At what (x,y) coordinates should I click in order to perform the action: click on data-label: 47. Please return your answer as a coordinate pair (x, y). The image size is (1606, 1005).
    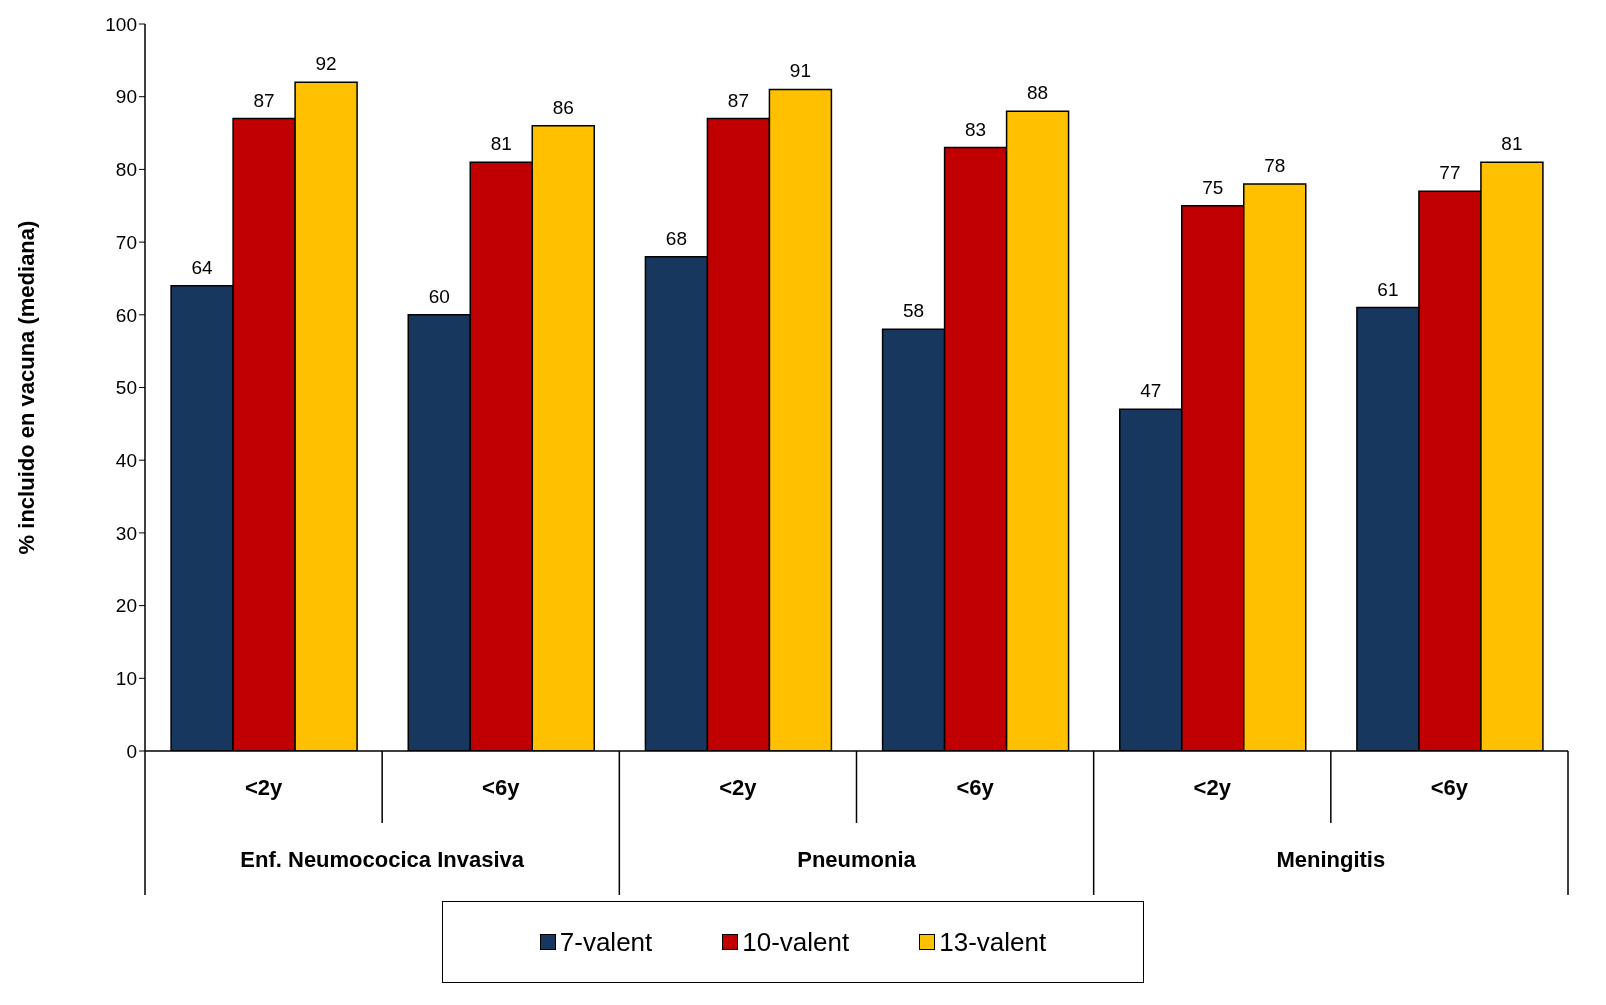
    Looking at the image, I should click on (1151, 391).